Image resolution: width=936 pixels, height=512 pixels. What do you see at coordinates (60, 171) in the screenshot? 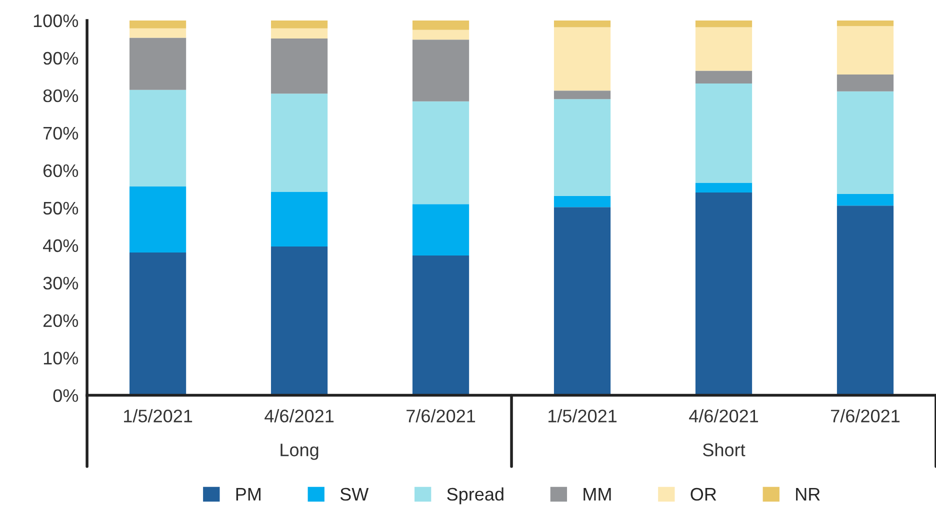
I see `y-tick-label: 60%` at bounding box center [60, 171].